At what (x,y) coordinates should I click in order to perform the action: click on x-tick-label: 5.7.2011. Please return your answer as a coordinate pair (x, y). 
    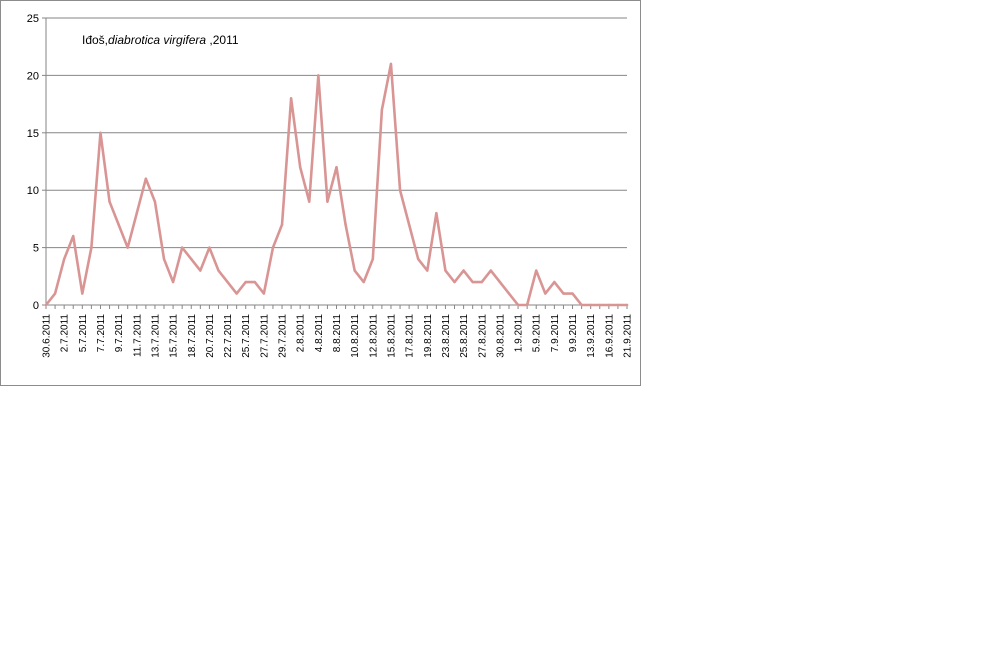
    Looking at the image, I should click on (83, 333).